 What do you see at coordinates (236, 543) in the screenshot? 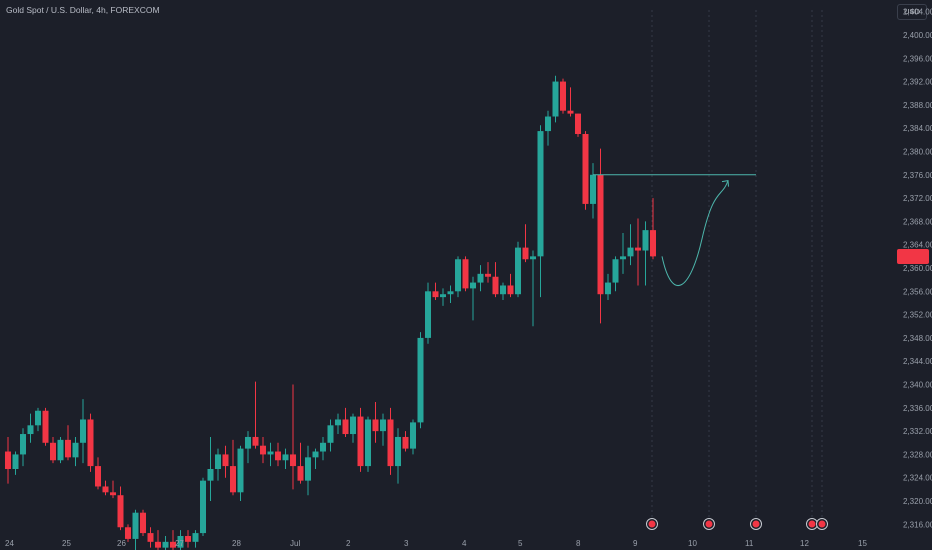
I see `x-axis-tick-label: 28` at bounding box center [236, 543].